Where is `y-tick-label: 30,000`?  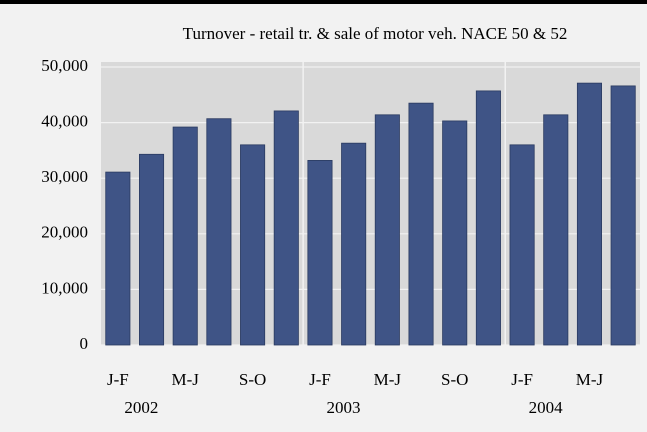
y-tick-label: 30,000 is located at coordinates (64, 176).